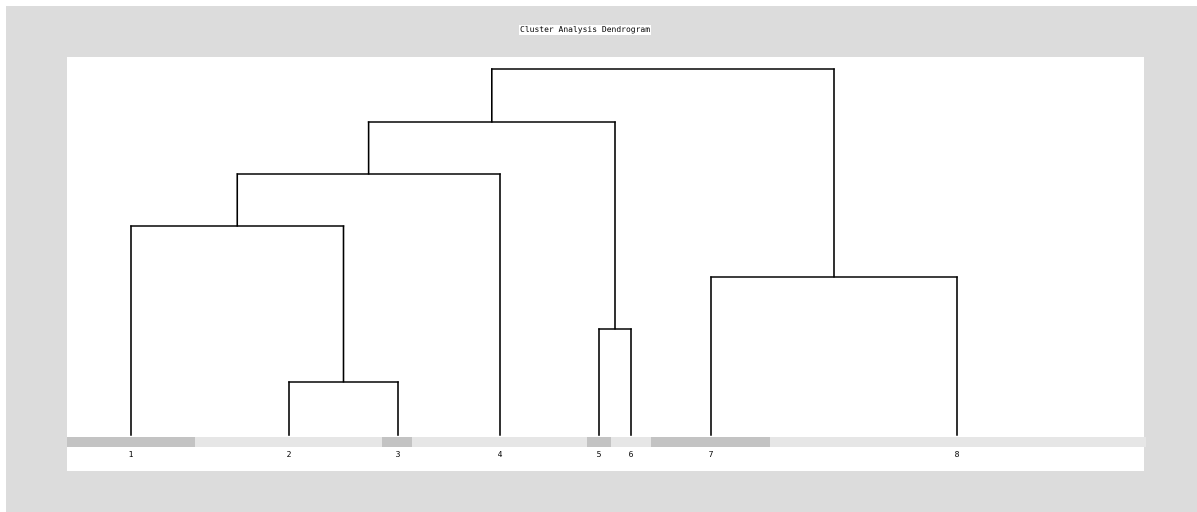 This screenshot has width=1197, height=512. Describe the element at coordinates (131, 454) in the screenshot. I see `leaf-label-1: 1` at that location.